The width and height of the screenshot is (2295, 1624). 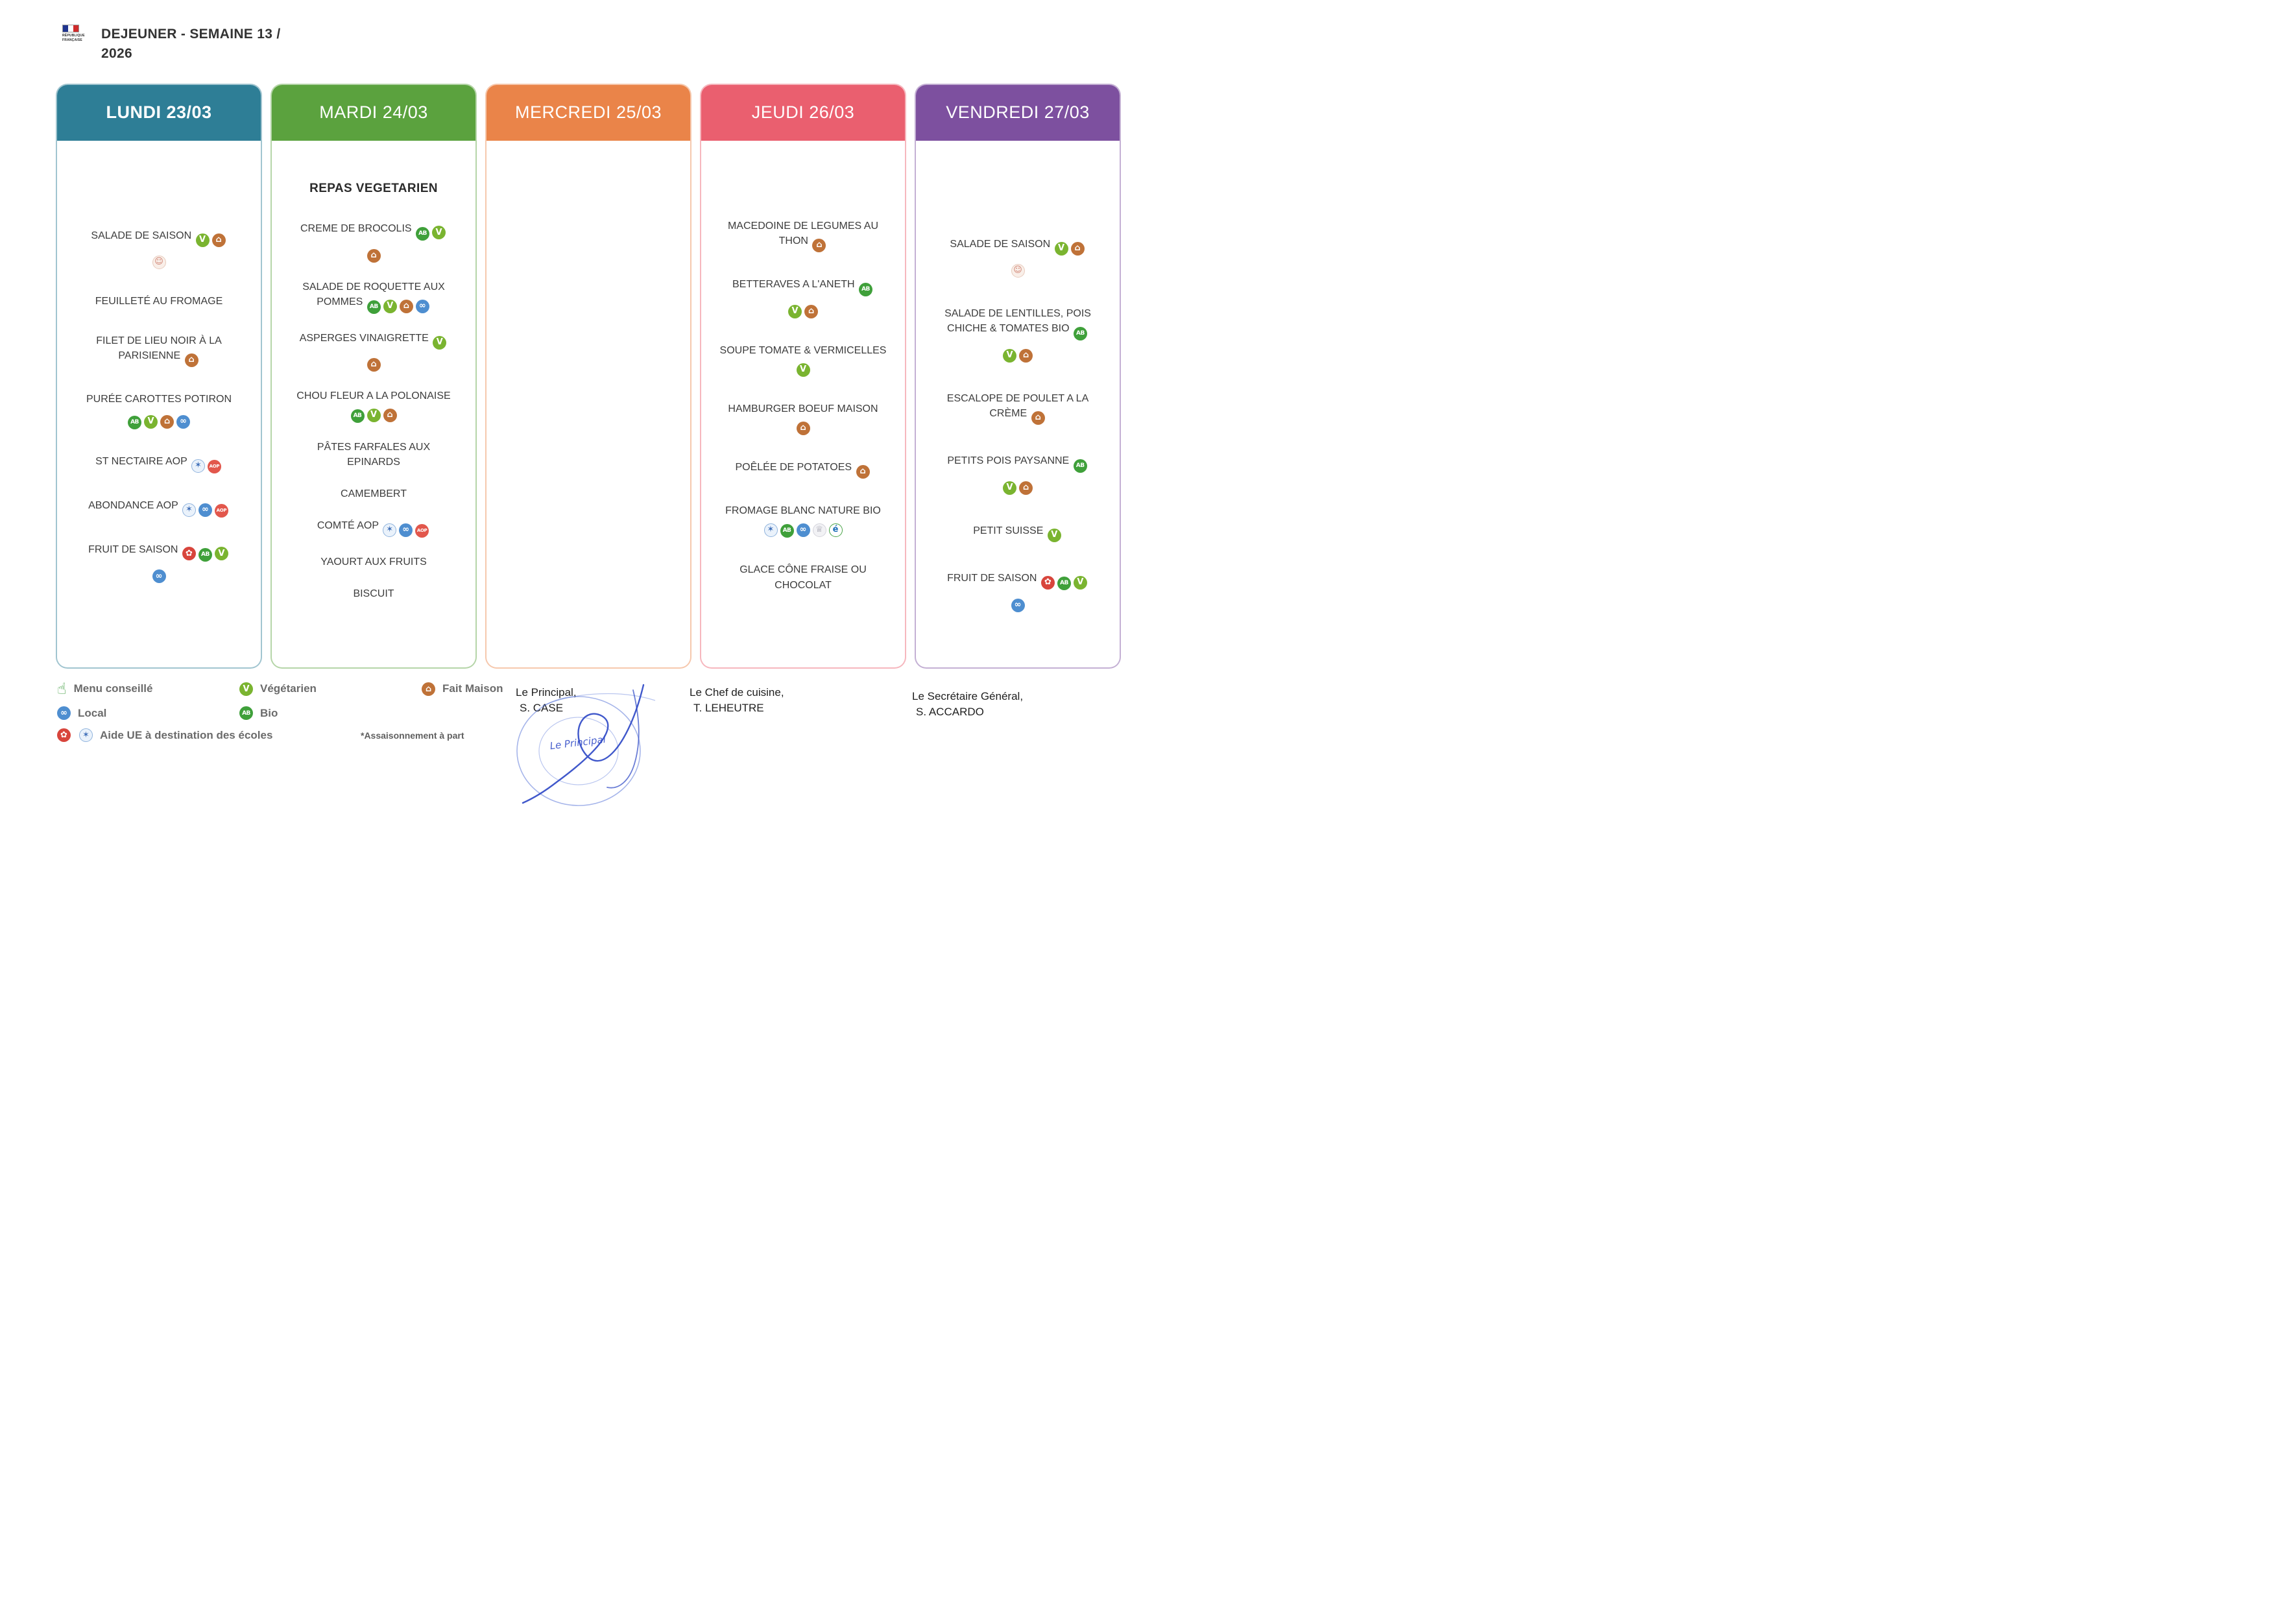 I want to click on menu-item-label: COMTÉ AOP, so click(x=349, y=526).